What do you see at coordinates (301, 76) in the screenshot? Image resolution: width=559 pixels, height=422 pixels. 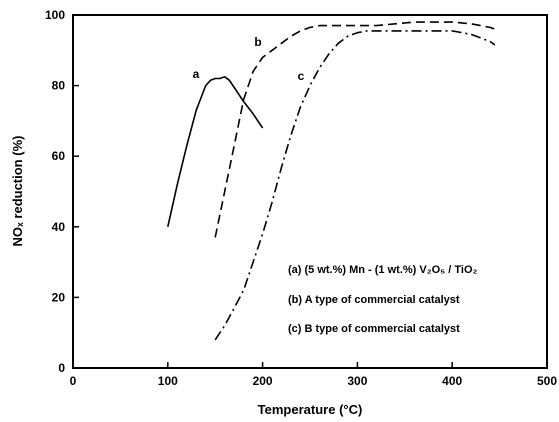 I see `curve-label-c: c` at bounding box center [301, 76].